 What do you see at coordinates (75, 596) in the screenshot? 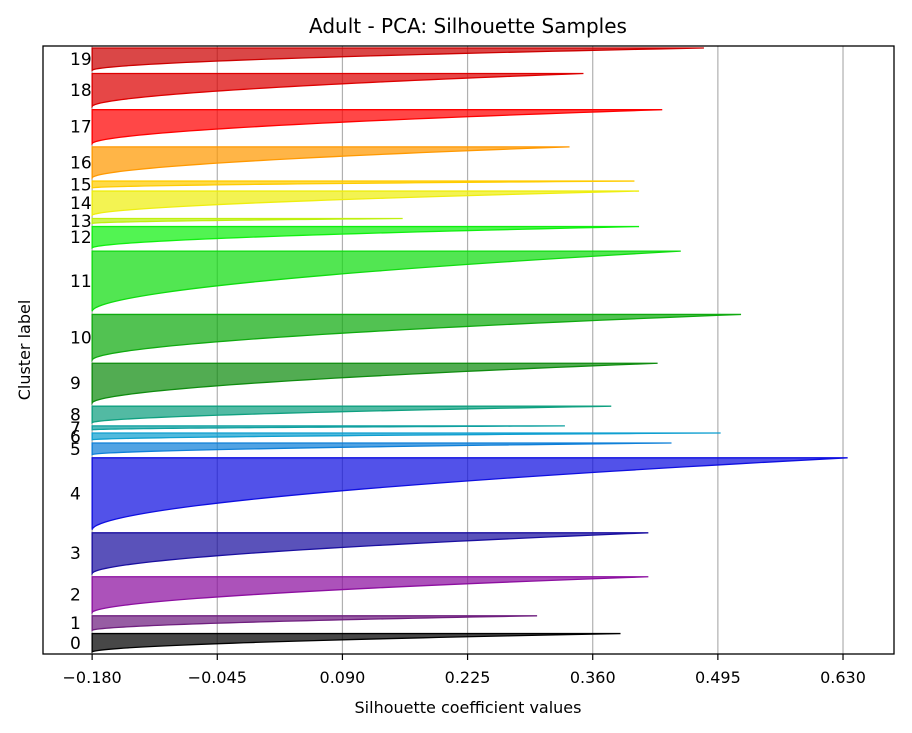
I see `cluster-label-2: 2` at bounding box center [75, 596].